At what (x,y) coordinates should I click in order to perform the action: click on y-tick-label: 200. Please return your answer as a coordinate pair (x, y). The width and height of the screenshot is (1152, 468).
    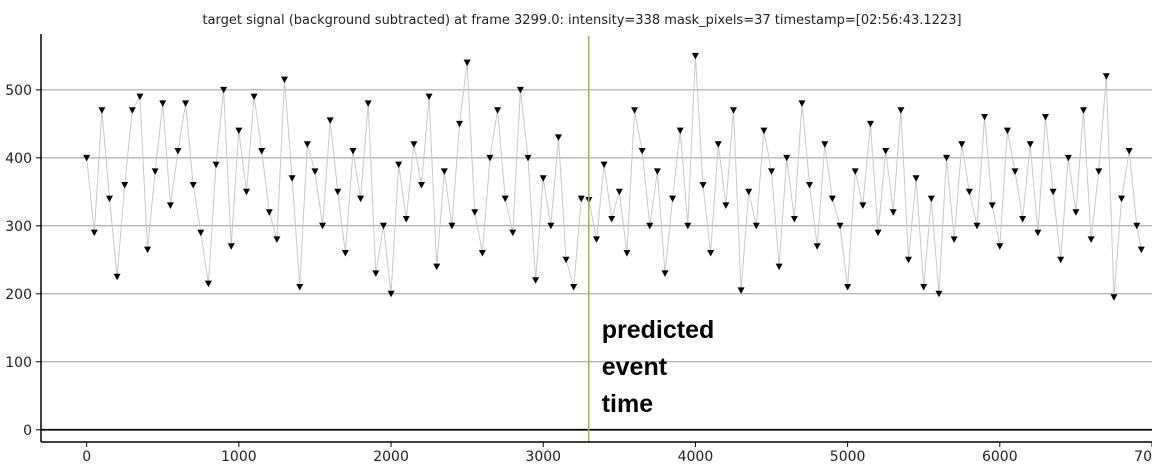
    Looking at the image, I should click on (18, 295).